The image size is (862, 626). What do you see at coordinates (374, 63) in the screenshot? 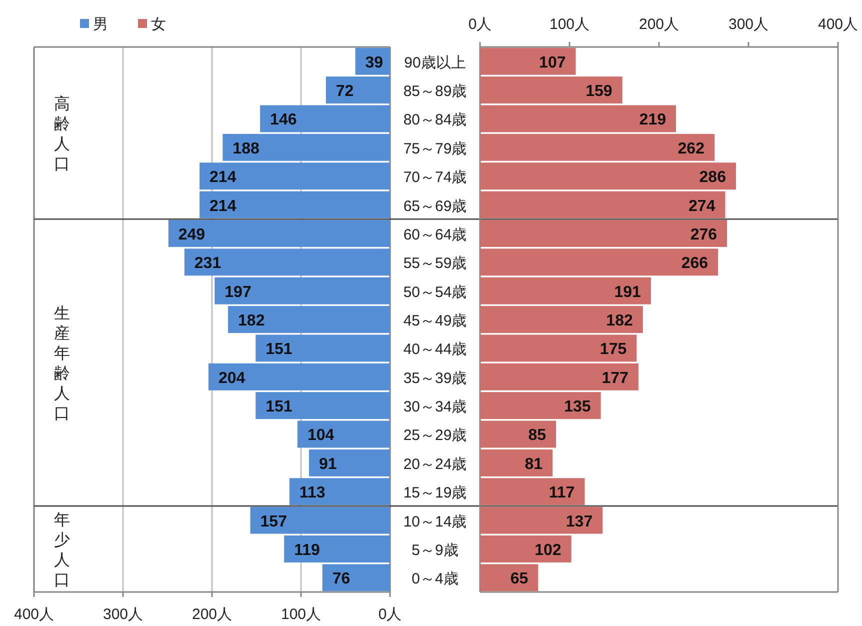
I see `data-label: 39` at bounding box center [374, 63].